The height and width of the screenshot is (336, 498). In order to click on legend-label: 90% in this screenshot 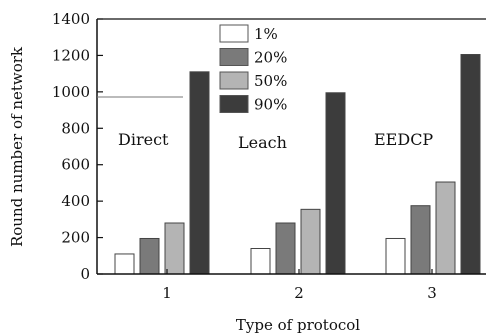, I will do `click(270, 105)`.